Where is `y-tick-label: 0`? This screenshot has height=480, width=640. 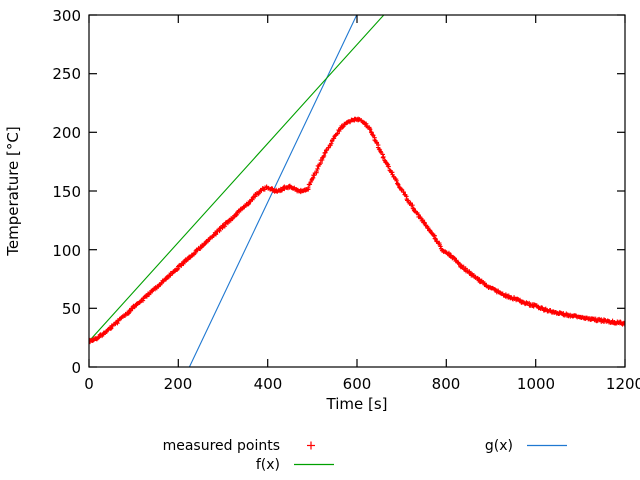 y-tick-label: 0 is located at coordinates (76, 368).